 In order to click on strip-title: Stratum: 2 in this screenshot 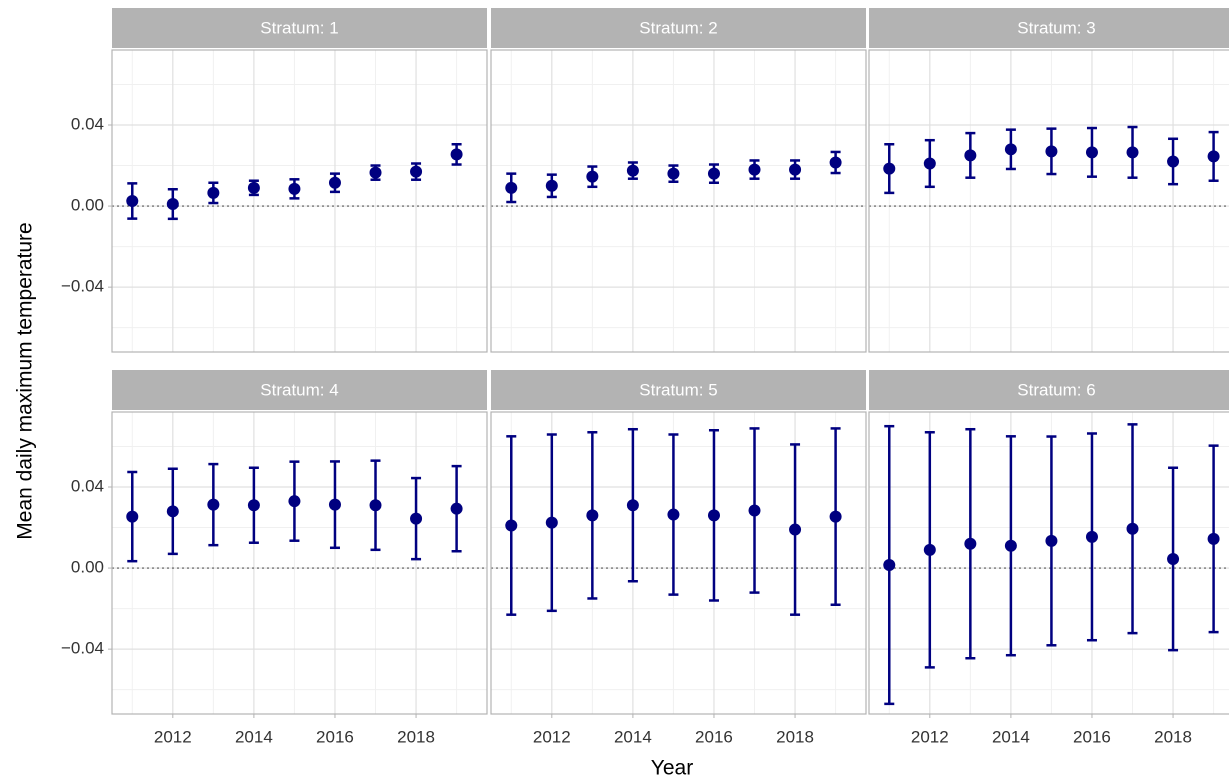, I will do `click(678, 27)`.